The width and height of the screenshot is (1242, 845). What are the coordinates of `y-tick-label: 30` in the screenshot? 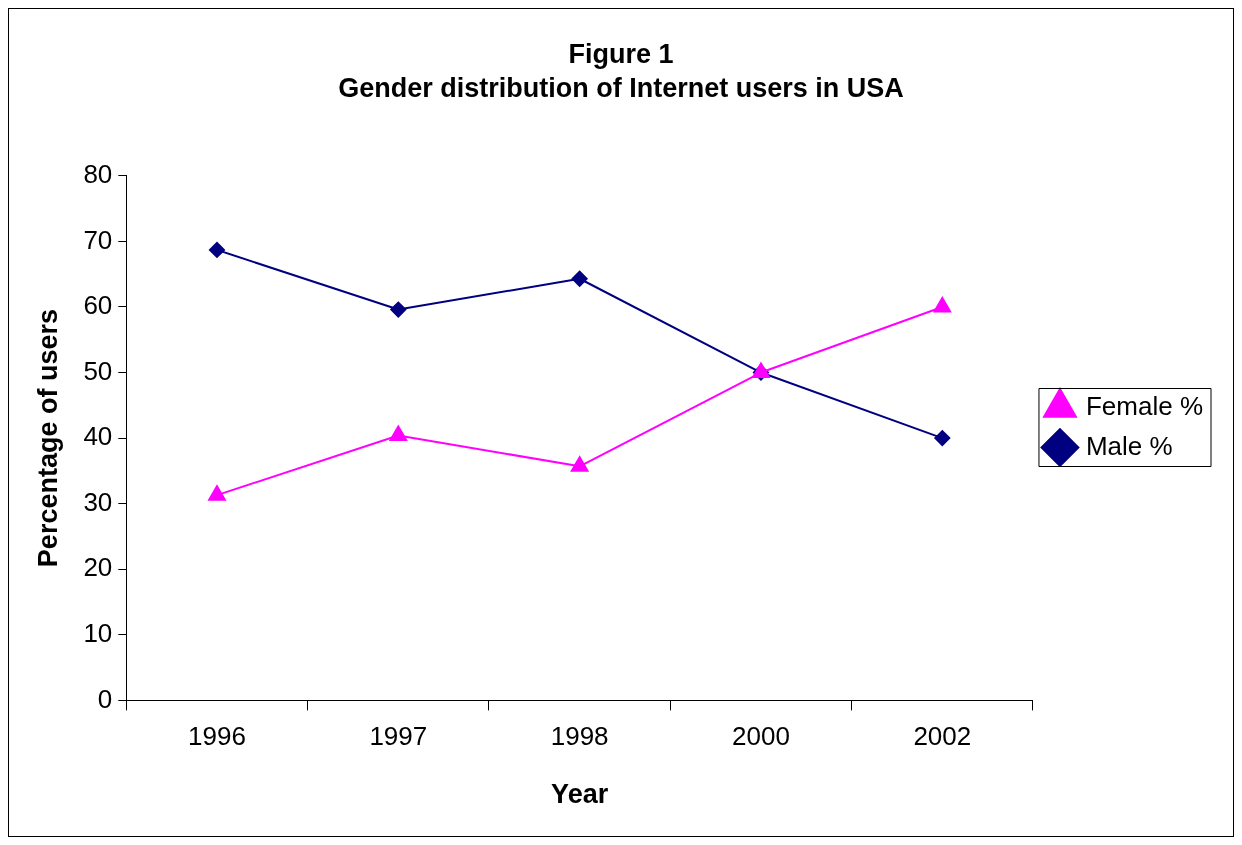 It's located at (98, 501).